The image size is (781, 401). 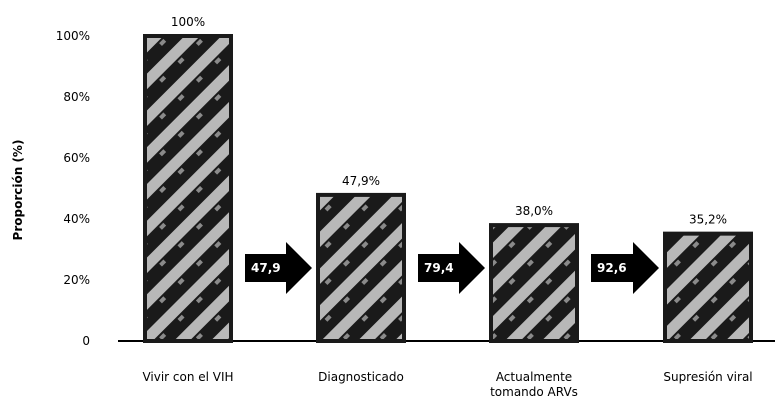 What do you see at coordinates (707, 377) in the screenshot?
I see `x-category-label: Supresión viral` at bounding box center [707, 377].